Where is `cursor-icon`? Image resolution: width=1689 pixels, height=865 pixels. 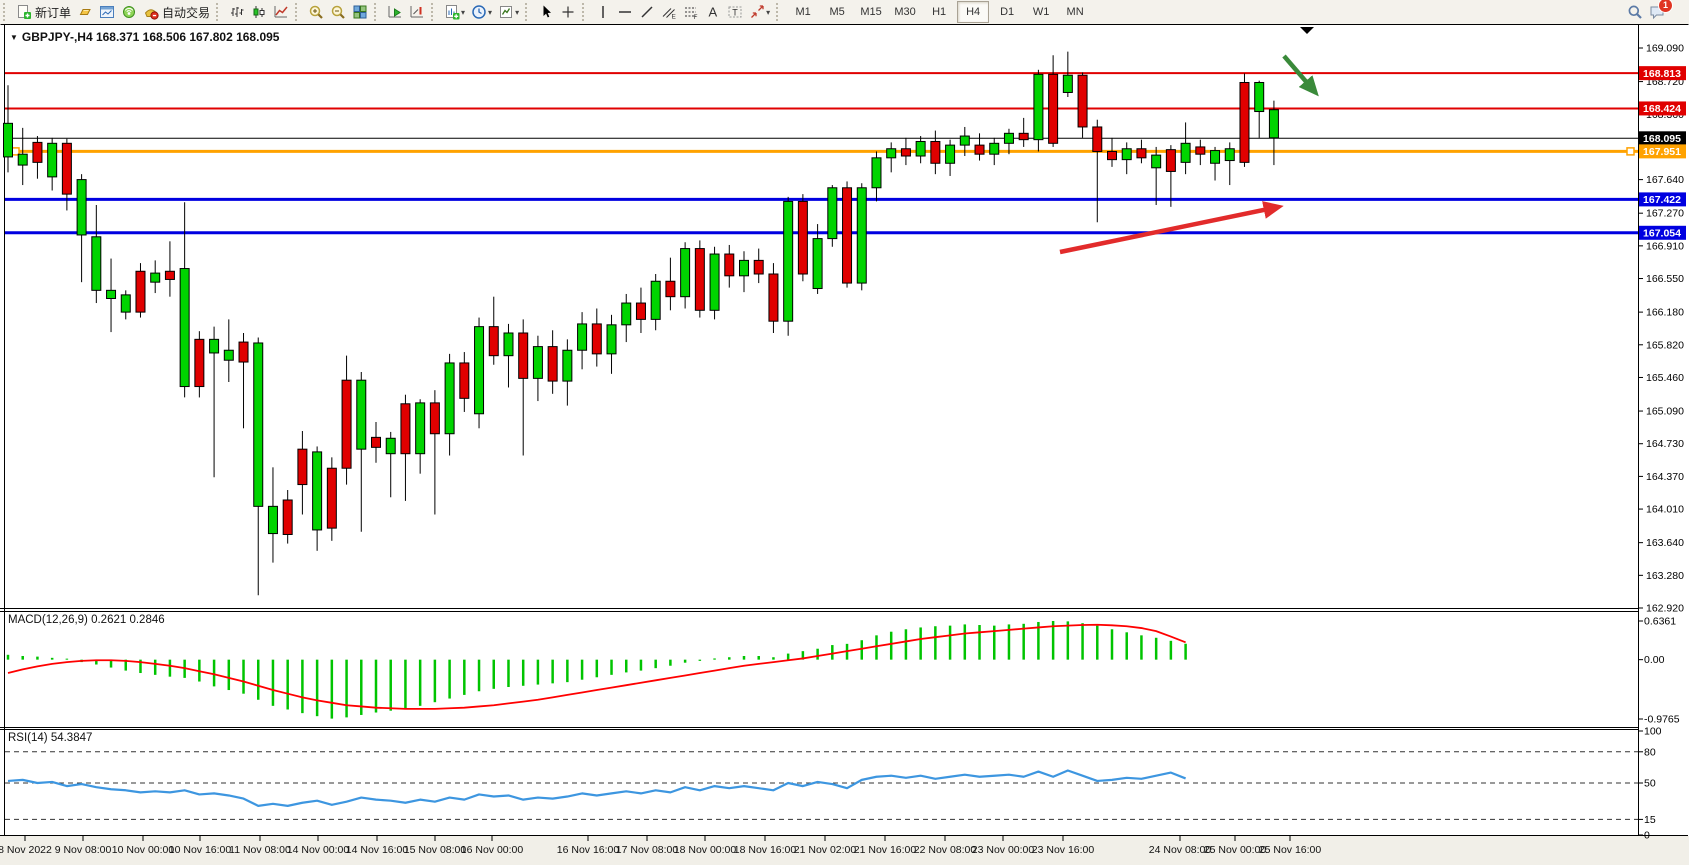 cursor-icon is located at coordinates (547, 11).